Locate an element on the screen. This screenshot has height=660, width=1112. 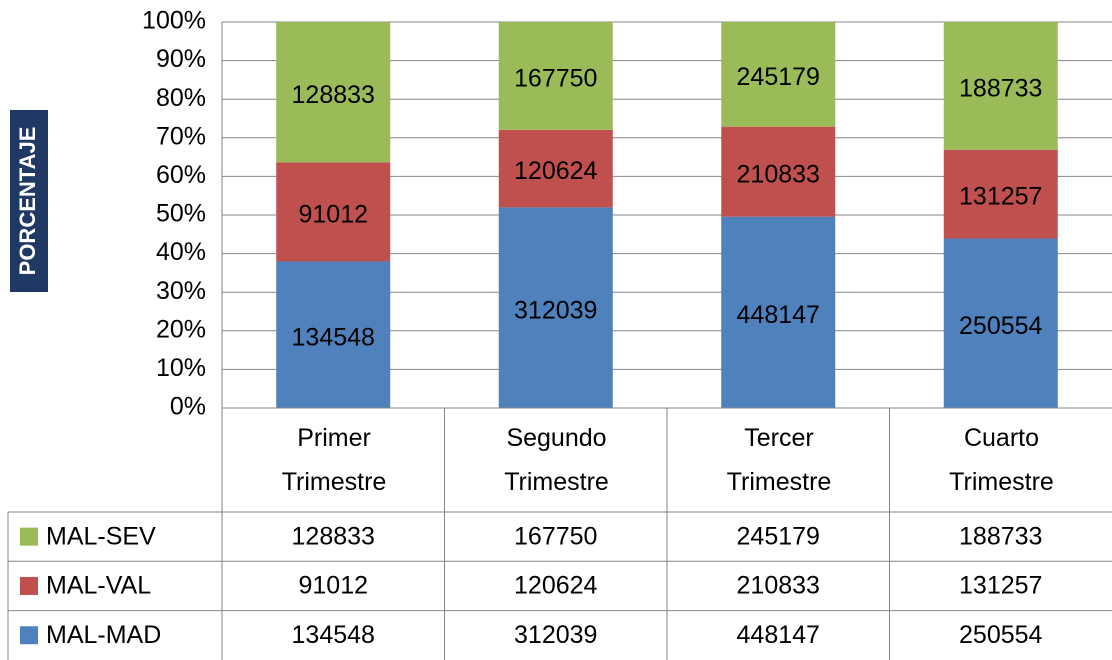
data-label: 167750 is located at coordinates (555, 79).